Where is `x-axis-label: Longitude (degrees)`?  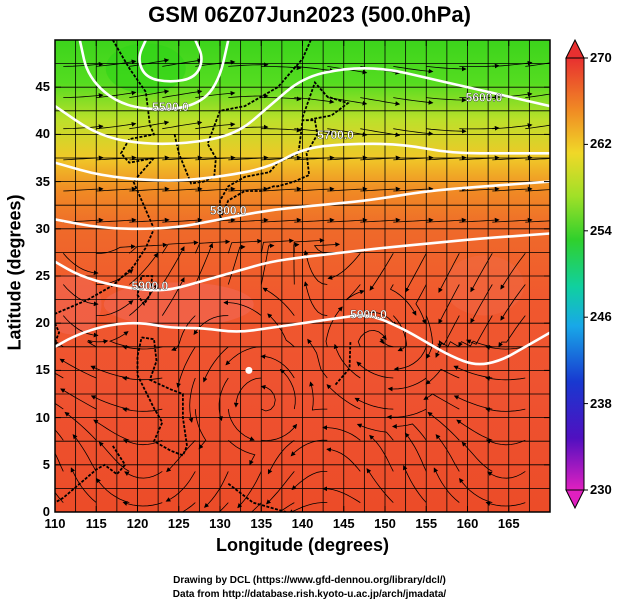 x-axis-label: Longitude (degrees) is located at coordinates (302, 545).